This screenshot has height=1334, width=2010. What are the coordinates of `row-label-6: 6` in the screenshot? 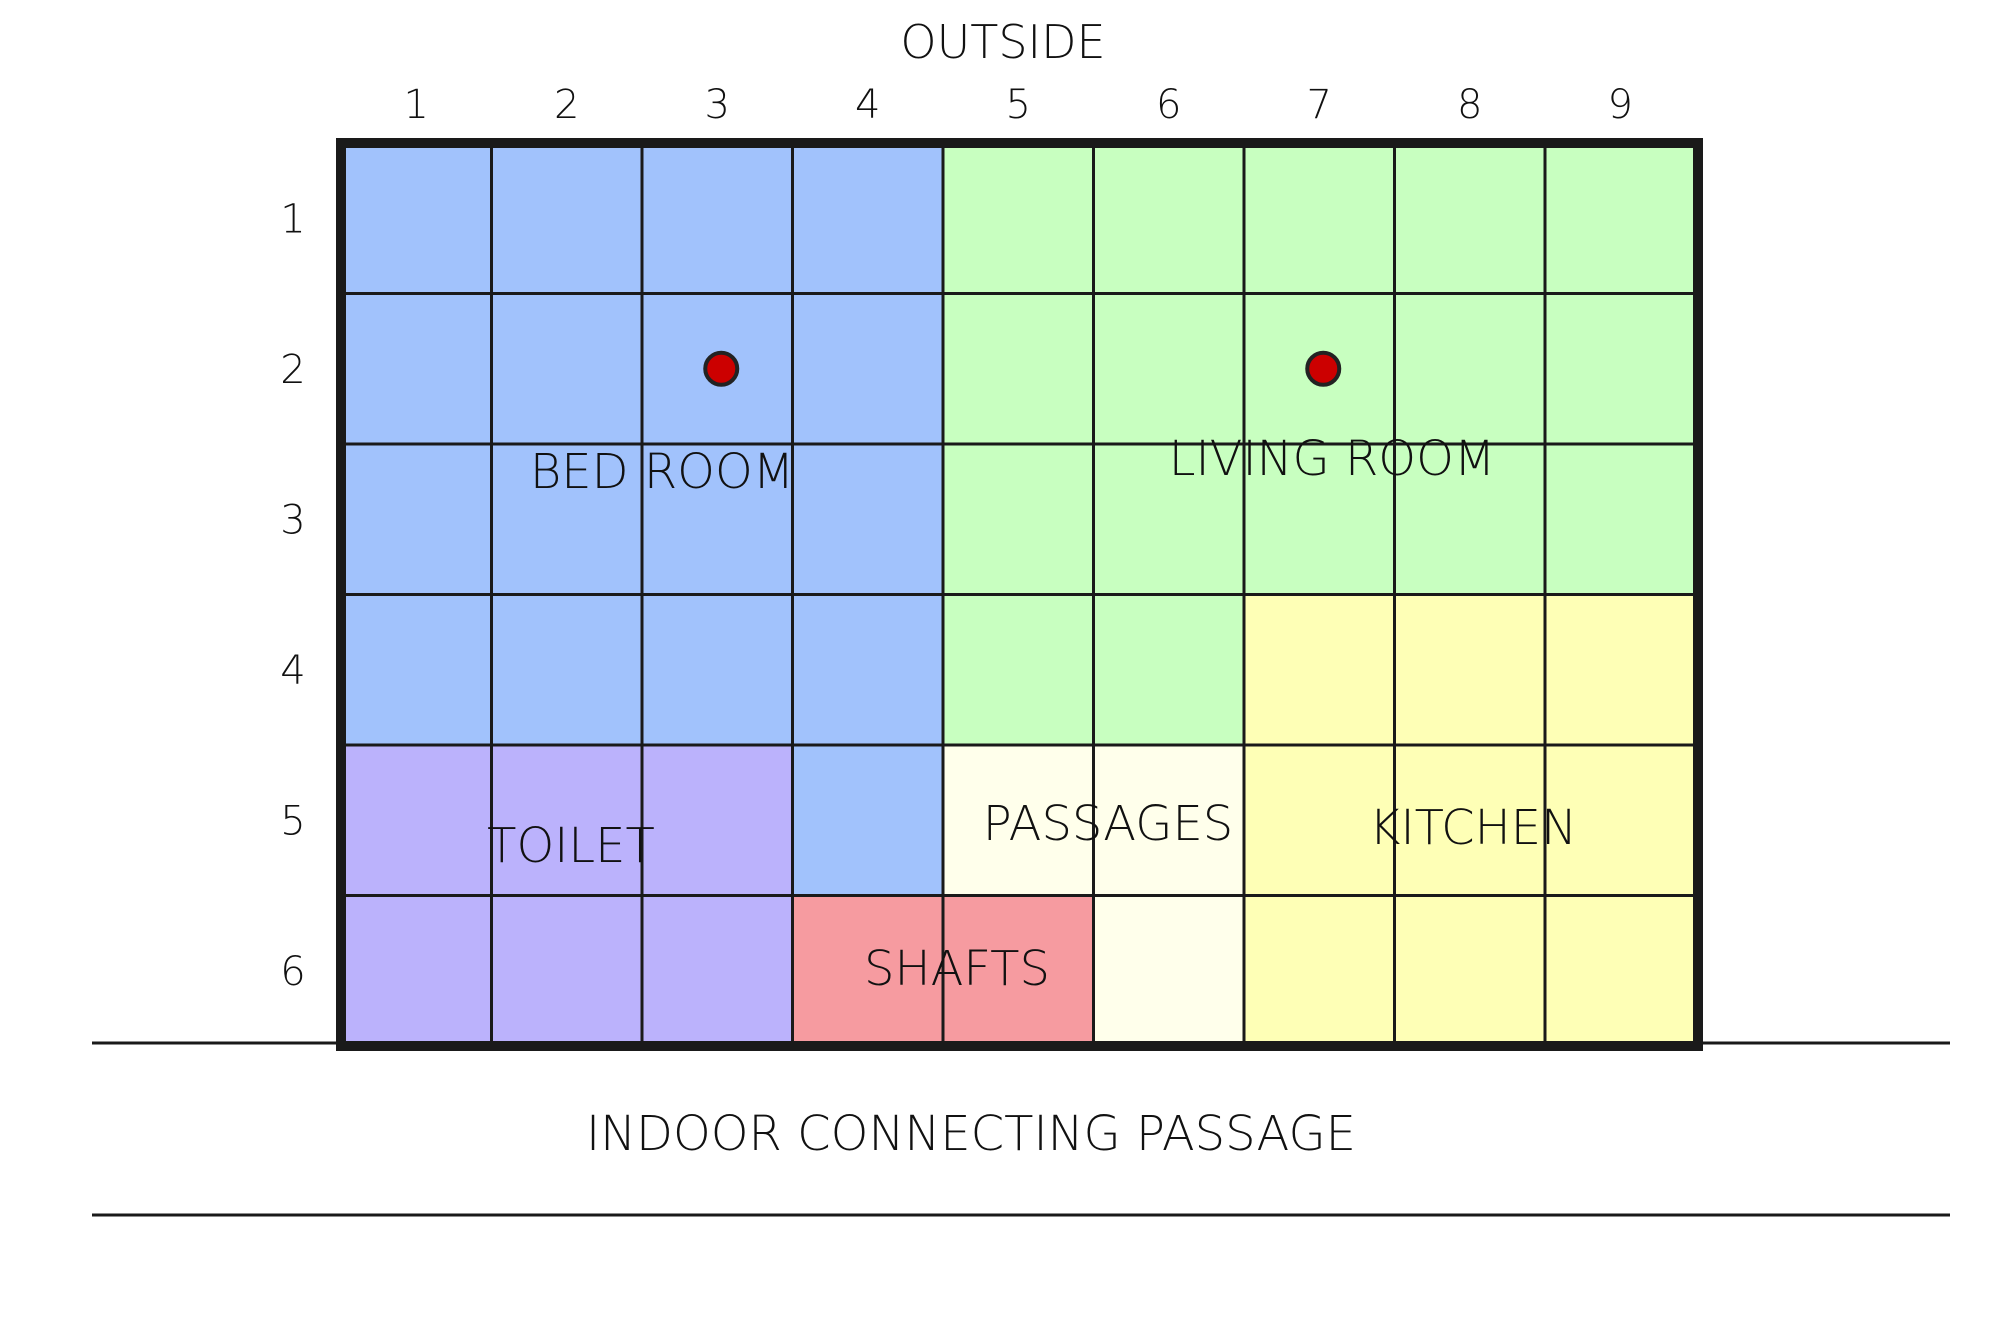 It's located at (292, 972).